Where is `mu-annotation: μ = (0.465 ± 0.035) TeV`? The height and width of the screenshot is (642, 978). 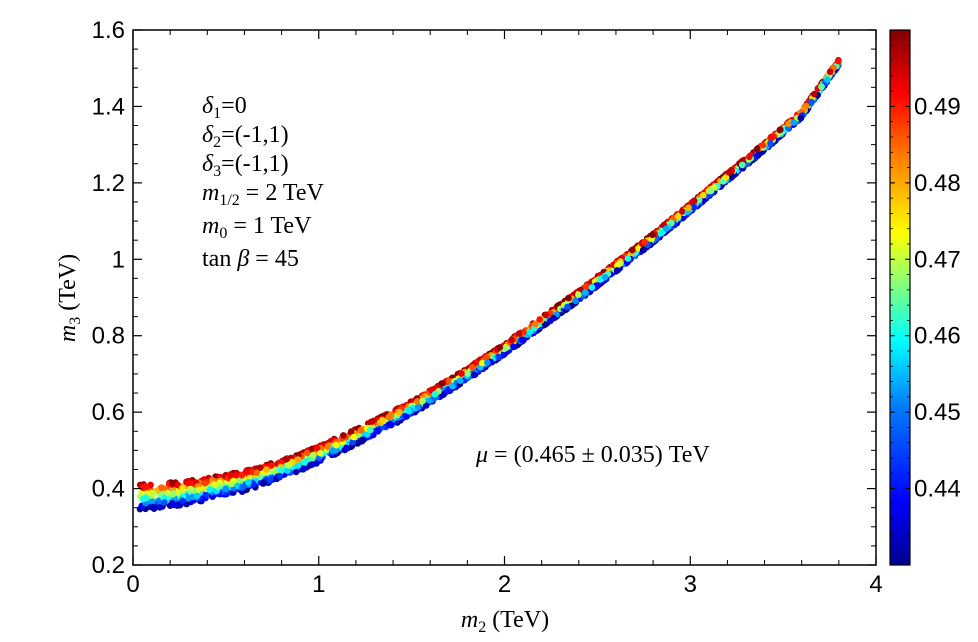 mu-annotation: μ = (0.465 ± 0.035) TeV is located at coordinates (592, 455).